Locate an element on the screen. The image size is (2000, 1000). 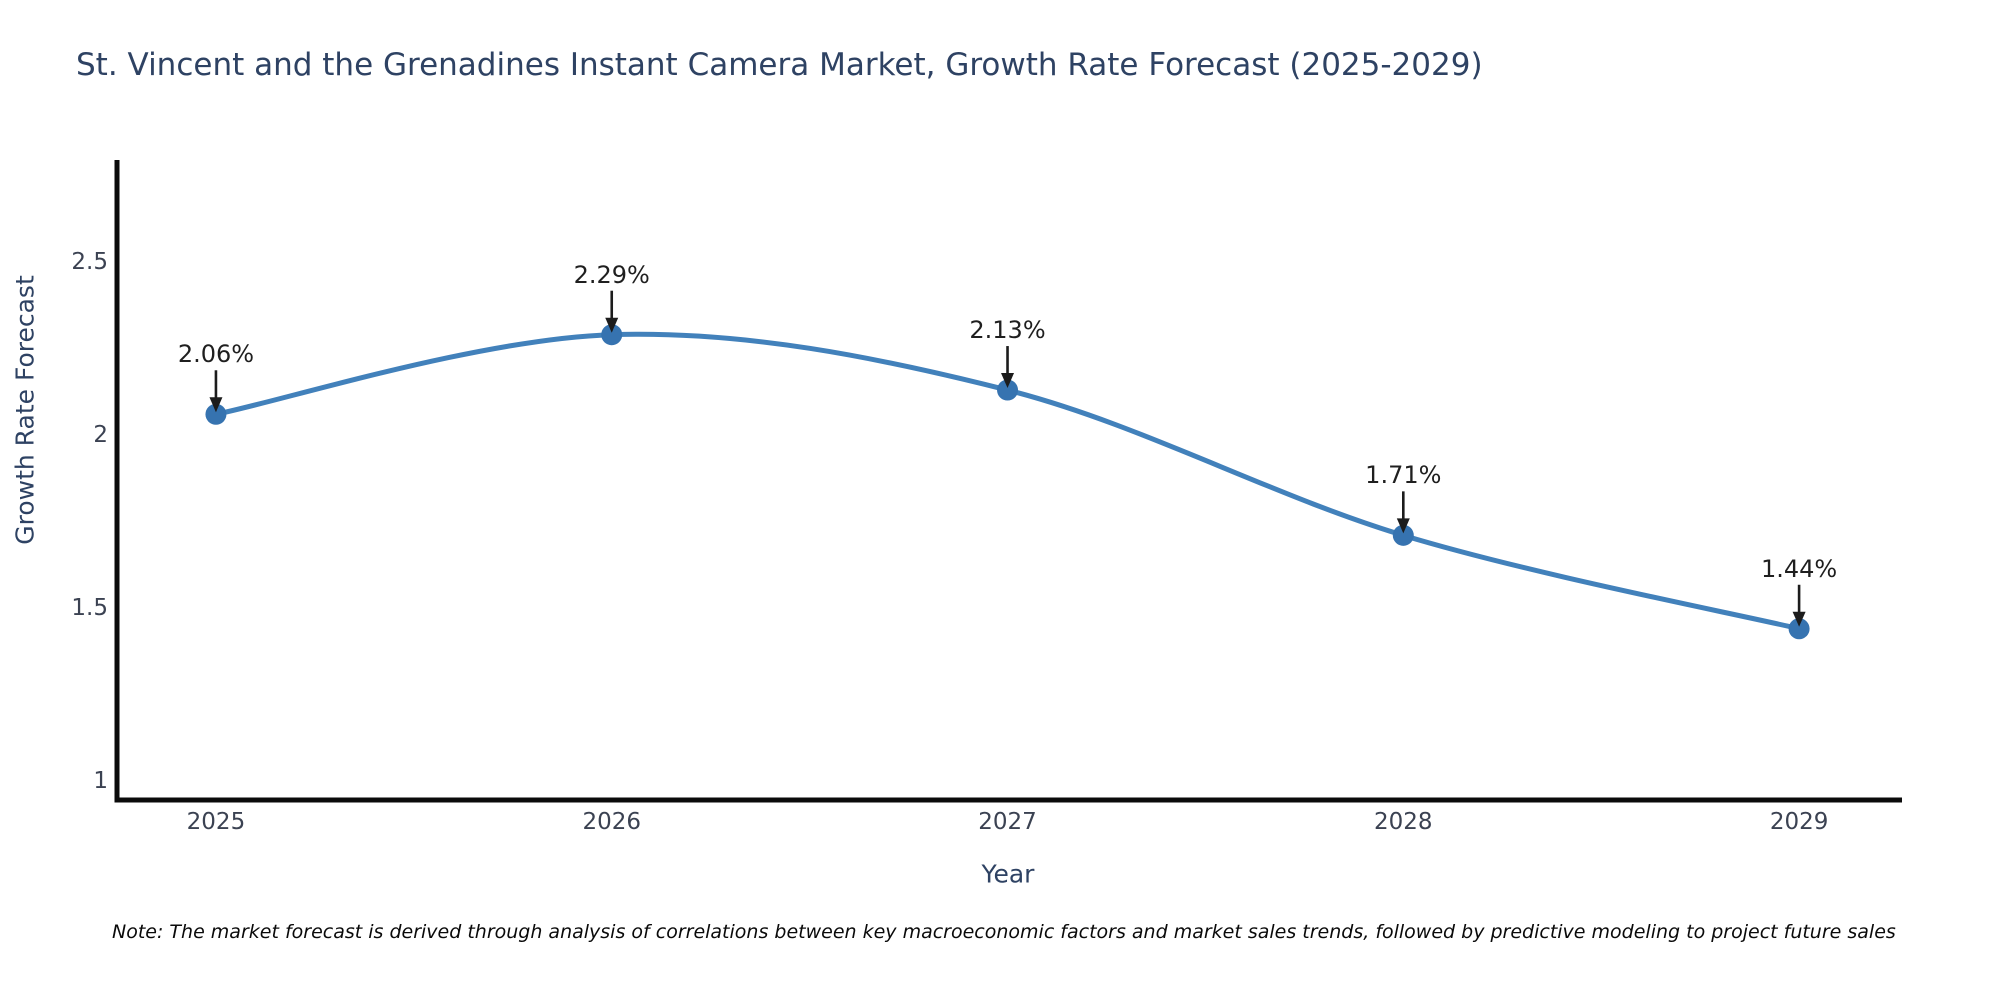
x-tick-label-2028: 2028 is located at coordinates (1403, 822).